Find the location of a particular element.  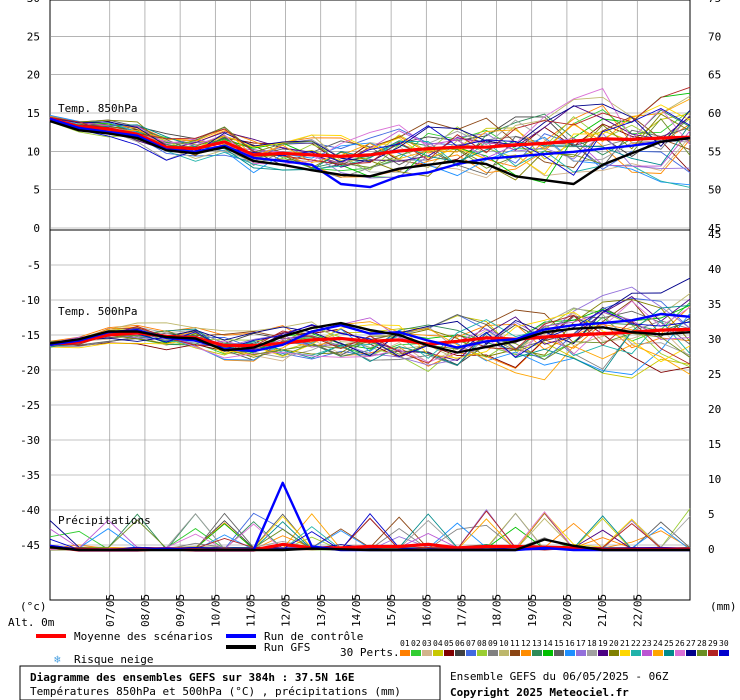

series-line-moyenne-des-sc-narios is located at coordinates (370, 137).